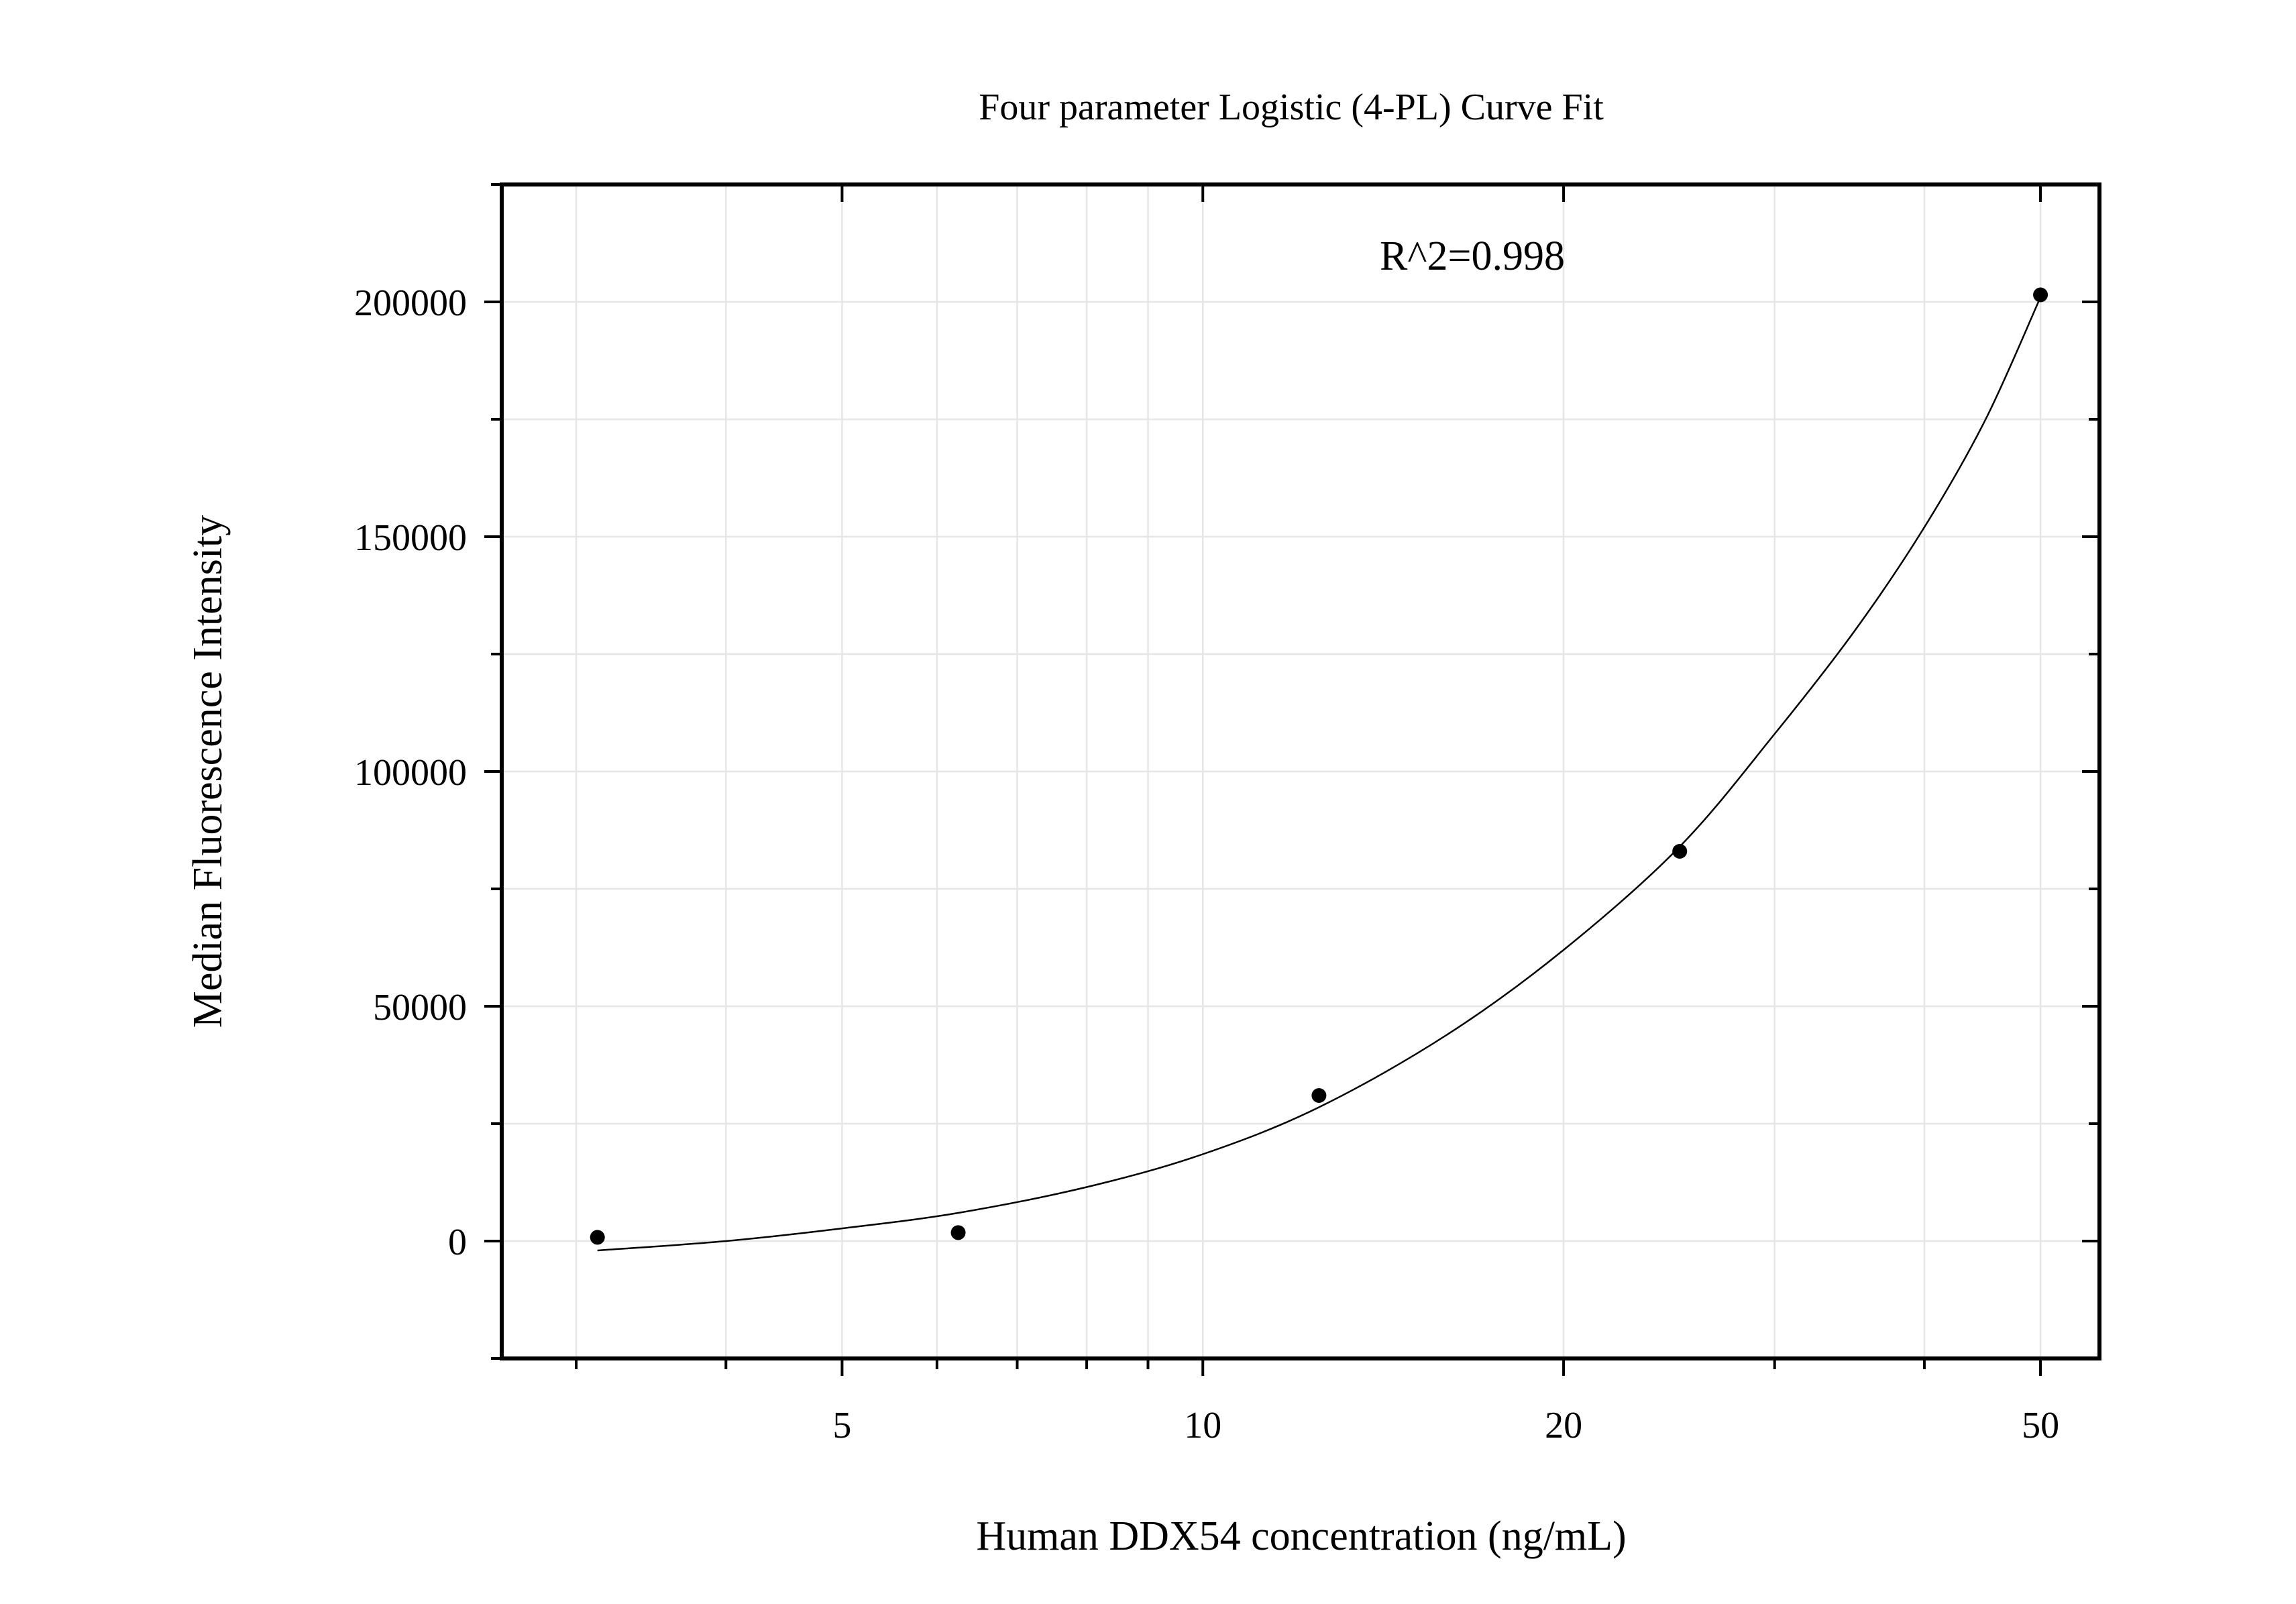 The image size is (2296, 1604). Describe the element at coordinates (1301, 1536) in the screenshot. I see `x-axis-label: Human DDX54 concentration (ng/mL)` at that location.